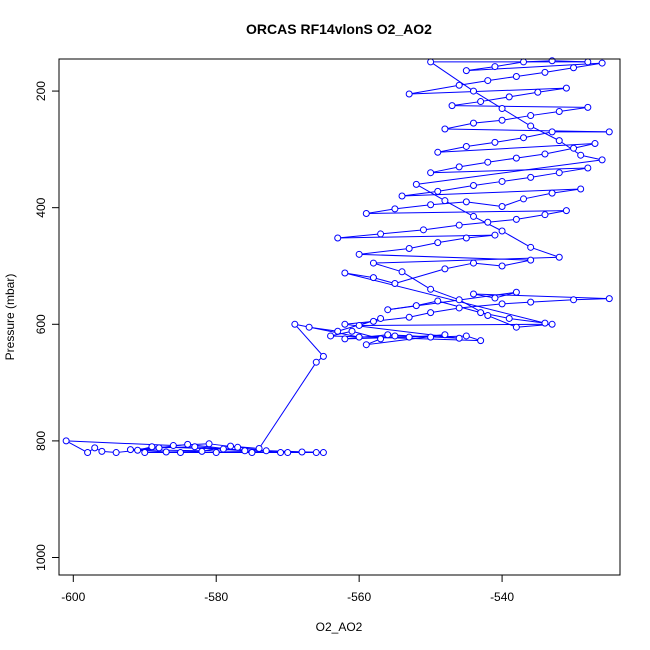 This screenshot has width=650, height=650. Describe the element at coordinates (359, 597) in the screenshot. I see `x-tick-label: -560` at that location.